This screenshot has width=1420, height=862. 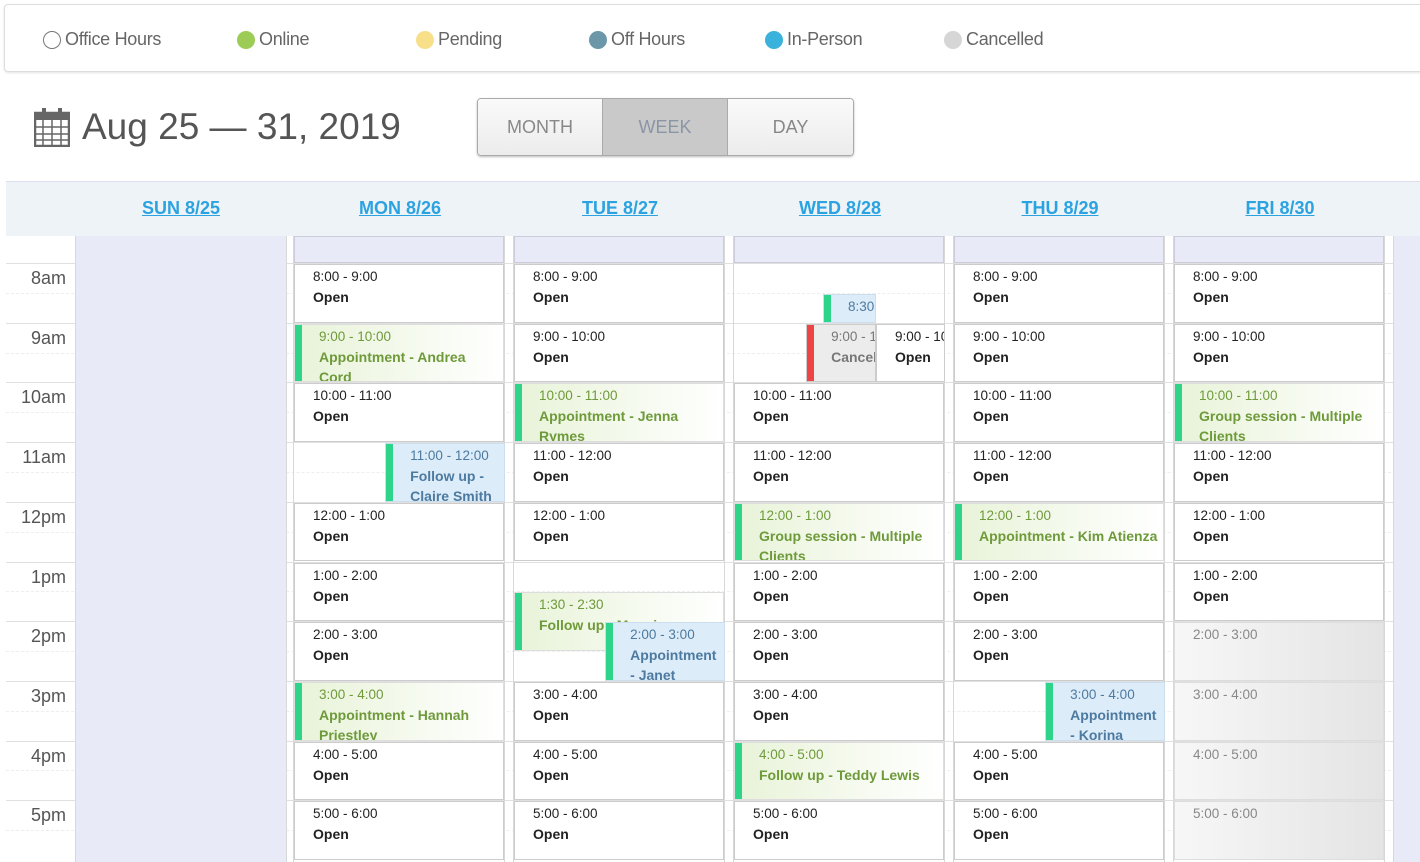 I want to click on month-view-button: MONTH, so click(x=540, y=127).